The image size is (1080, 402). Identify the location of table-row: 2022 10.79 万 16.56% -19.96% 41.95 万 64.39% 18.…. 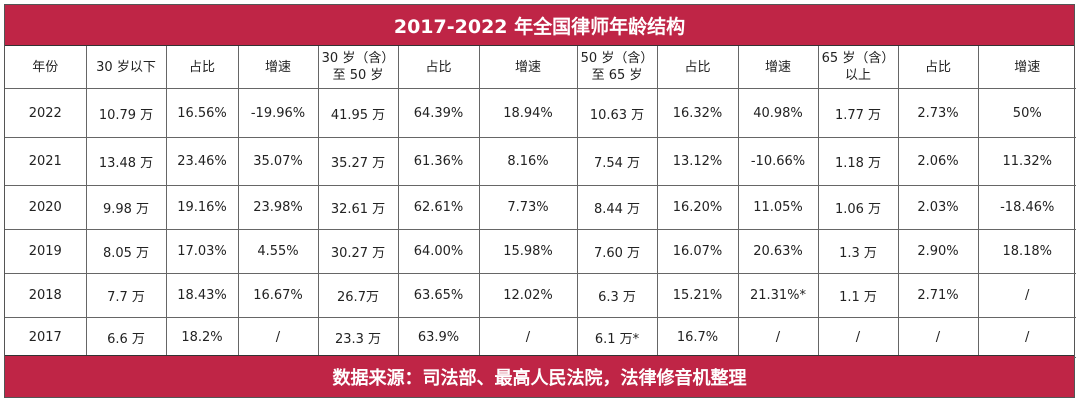
(540, 113).